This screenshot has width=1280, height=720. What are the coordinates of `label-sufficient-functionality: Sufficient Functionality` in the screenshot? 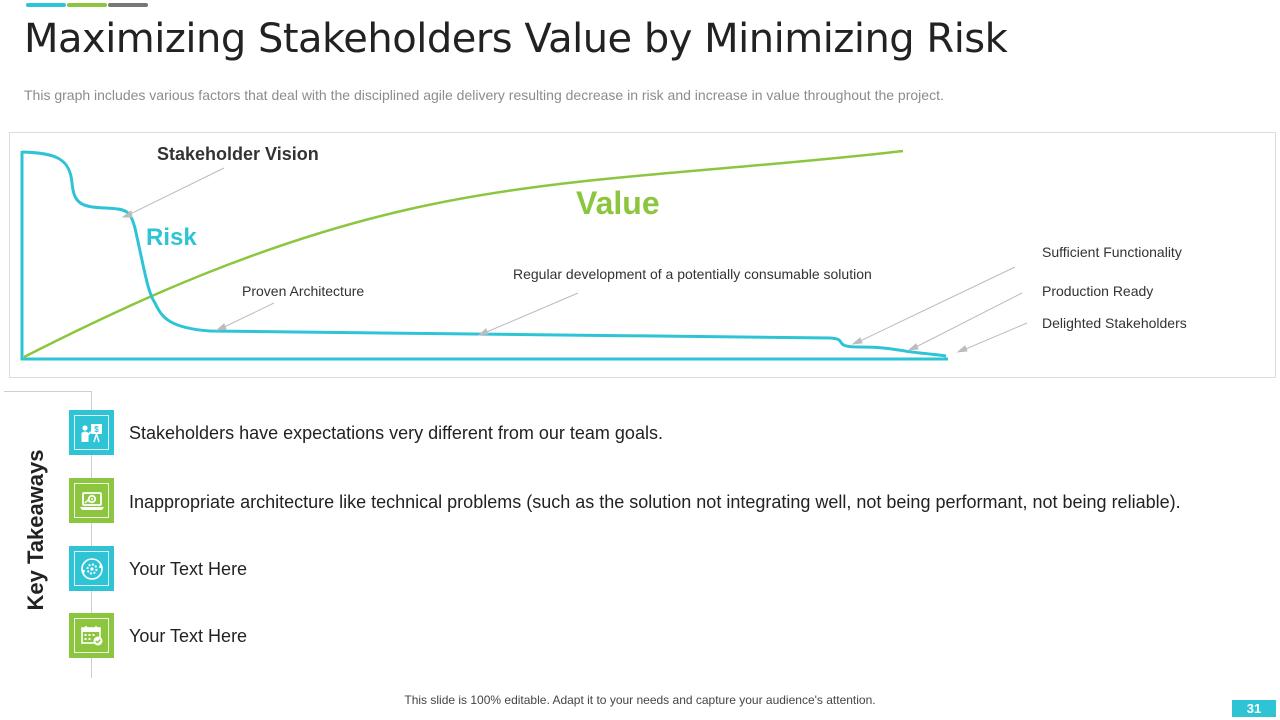 It's located at (1112, 252).